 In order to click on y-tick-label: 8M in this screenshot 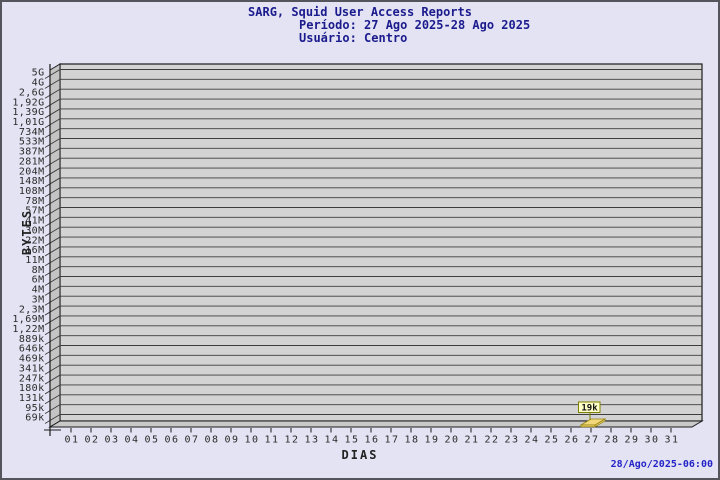, I will do `click(38, 270)`.